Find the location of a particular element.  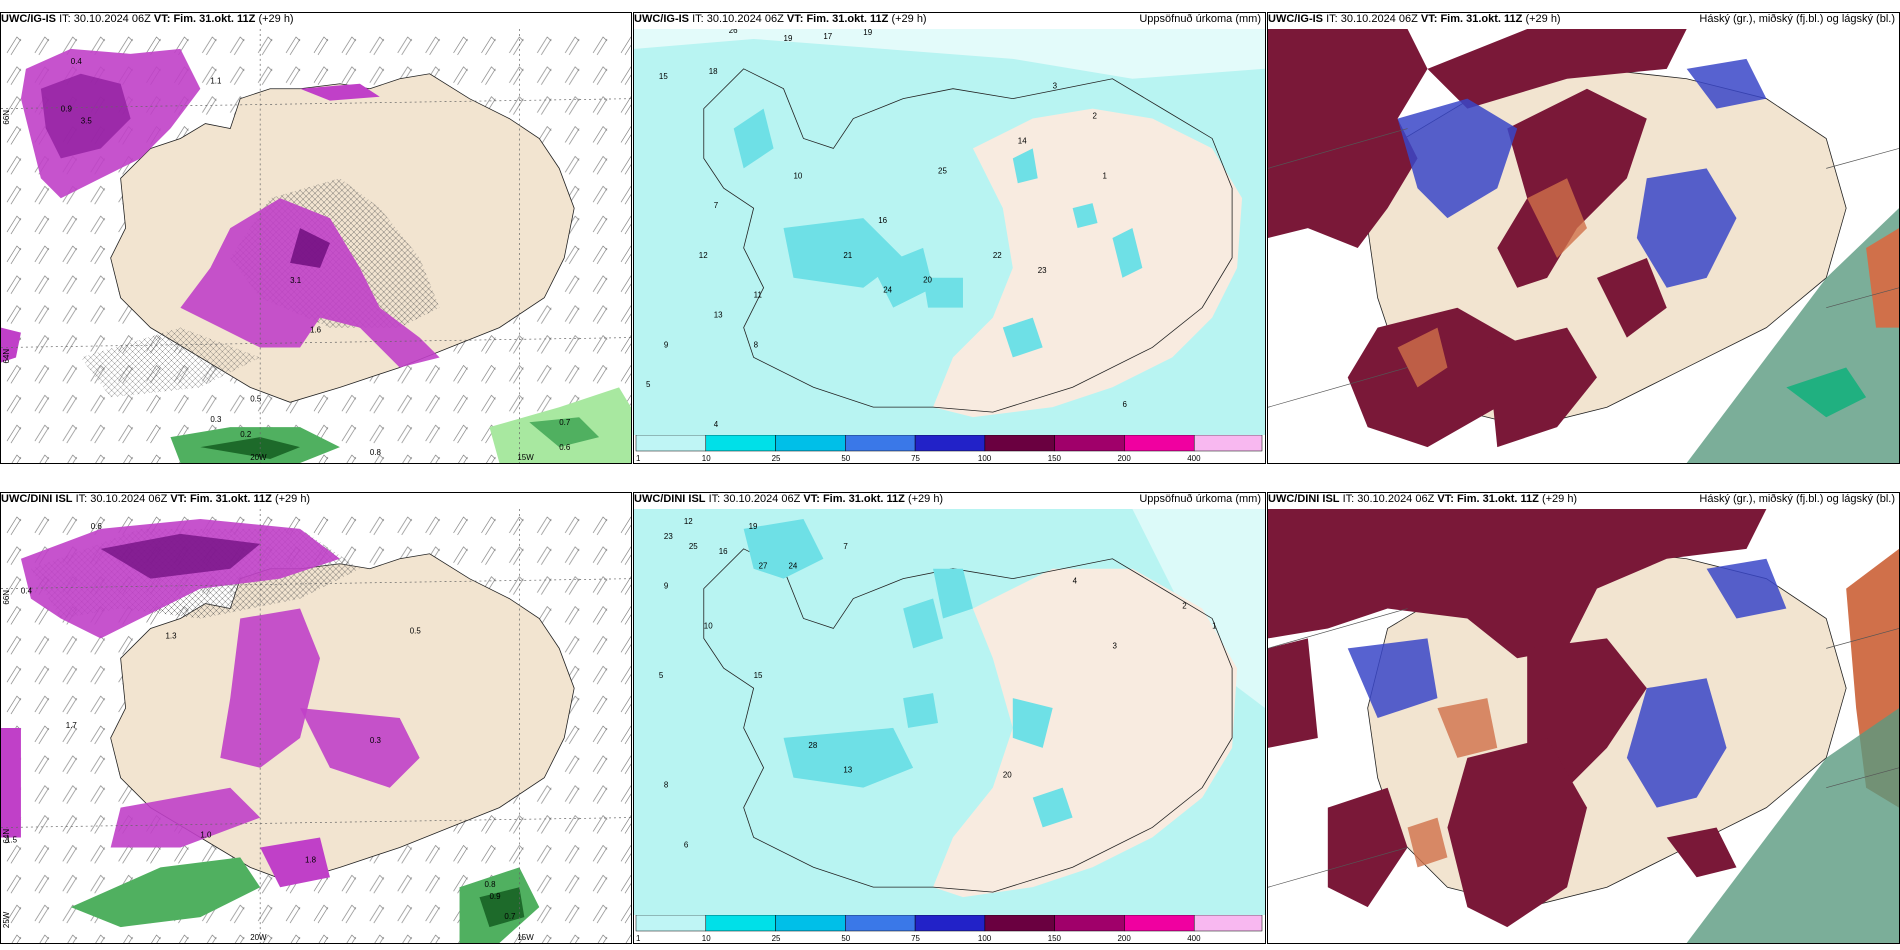

precip-value: 24 is located at coordinates (793, 566).